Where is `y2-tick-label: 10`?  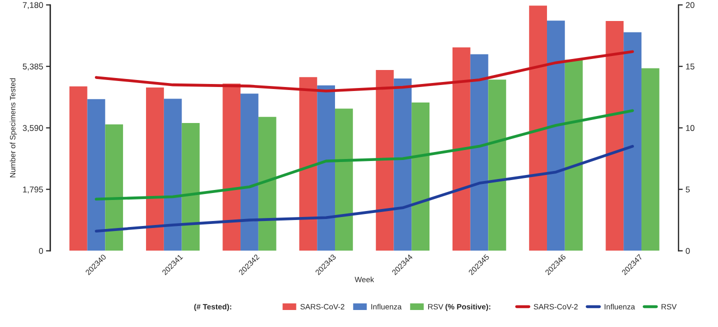
y2-tick-label: 10 is located at coordinates (690, 128).